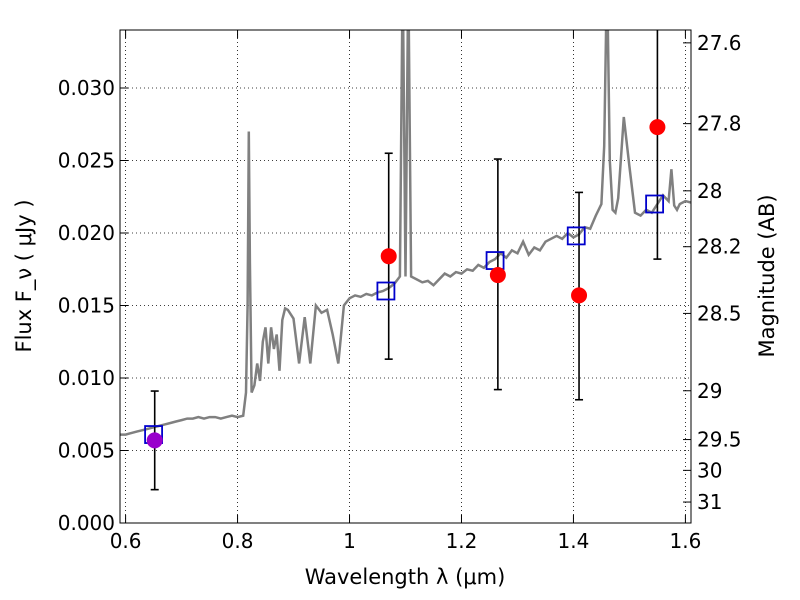 The image size is (800, 600). What do you see at coordinates (126, 541) in the screenshot?
I see `x-tick-label: 0.6` at bounding box center [126, 541].